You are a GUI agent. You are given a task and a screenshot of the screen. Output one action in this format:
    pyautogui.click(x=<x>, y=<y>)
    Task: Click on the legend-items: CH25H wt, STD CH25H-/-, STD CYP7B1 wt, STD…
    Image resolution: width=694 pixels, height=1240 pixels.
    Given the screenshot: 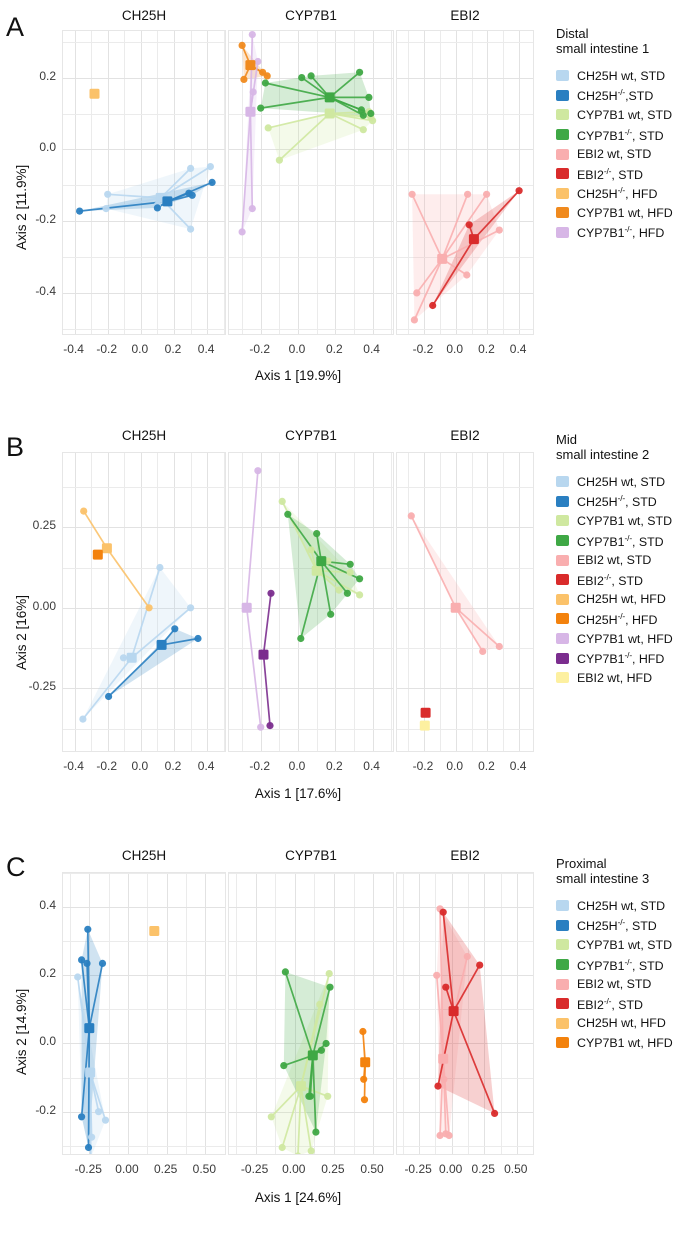 What is the action you would take?
    pyautogui.click(x=625, y=580)
    